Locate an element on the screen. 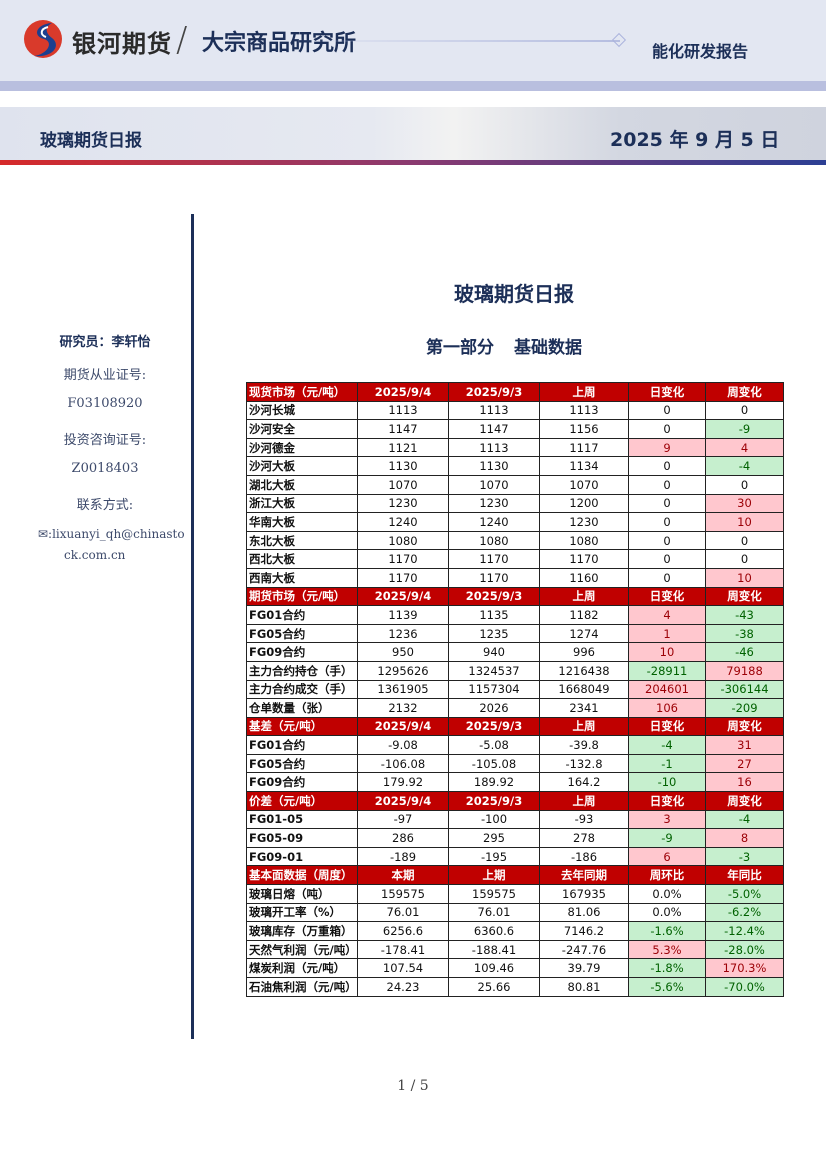 The image size is (826, 1169). section-header-row: 基差（元/吨） 2025/9/4 2025/9/3 上周 日变化 周变化 is located at coordinates (515, 726).